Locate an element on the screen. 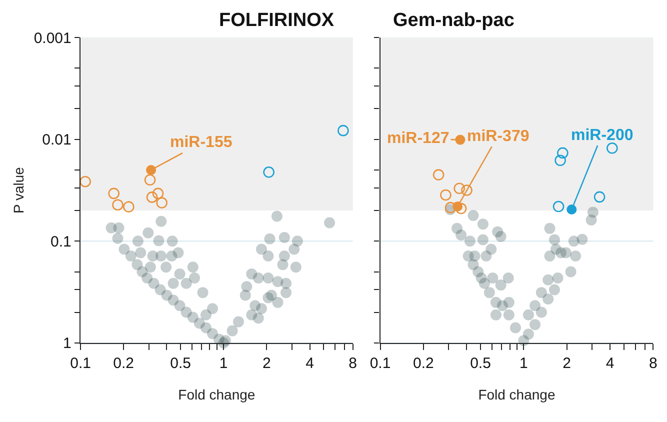 This screenshot has width=667, height=422. y-axis-title: P value is located at coordinates (18, 190).